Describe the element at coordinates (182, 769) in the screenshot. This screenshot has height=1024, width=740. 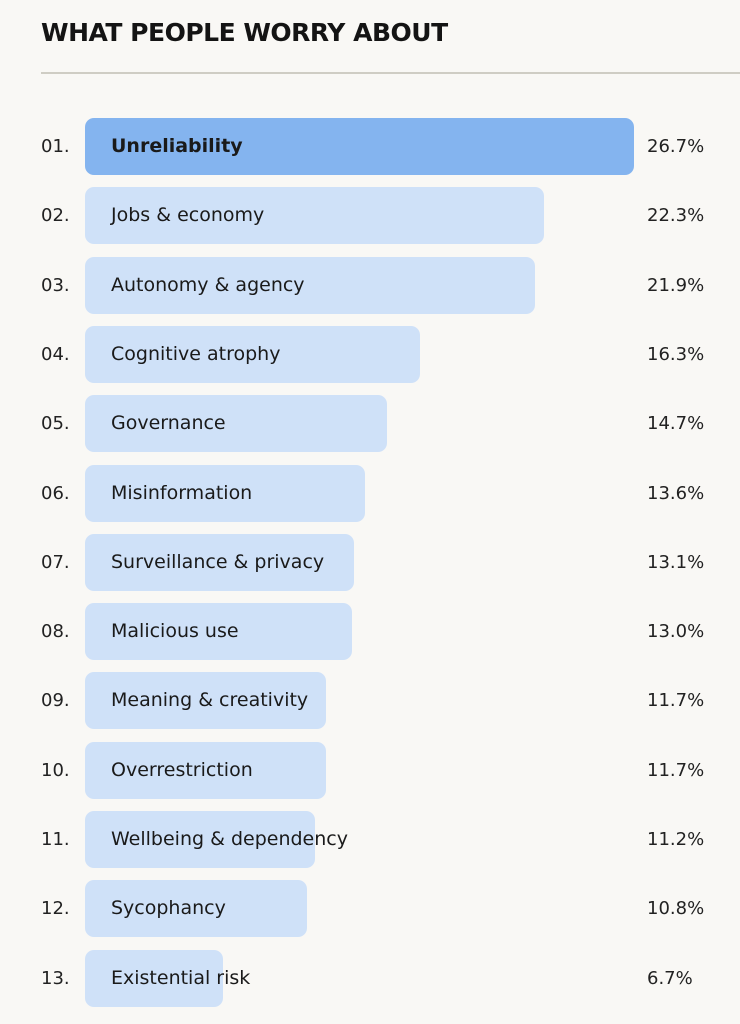
I see `category-label: Overrestriction` at that location.